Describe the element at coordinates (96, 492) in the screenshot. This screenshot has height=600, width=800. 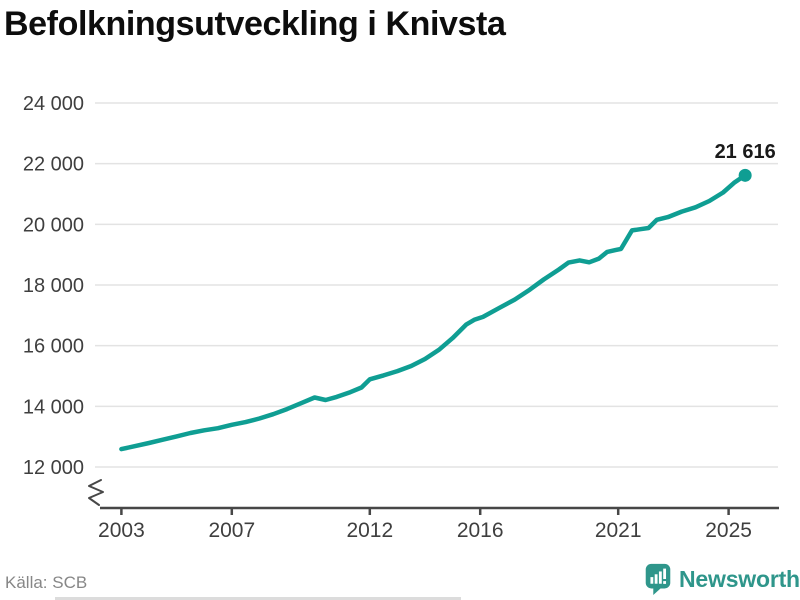
I see `y-axis-break-icon` at that location.